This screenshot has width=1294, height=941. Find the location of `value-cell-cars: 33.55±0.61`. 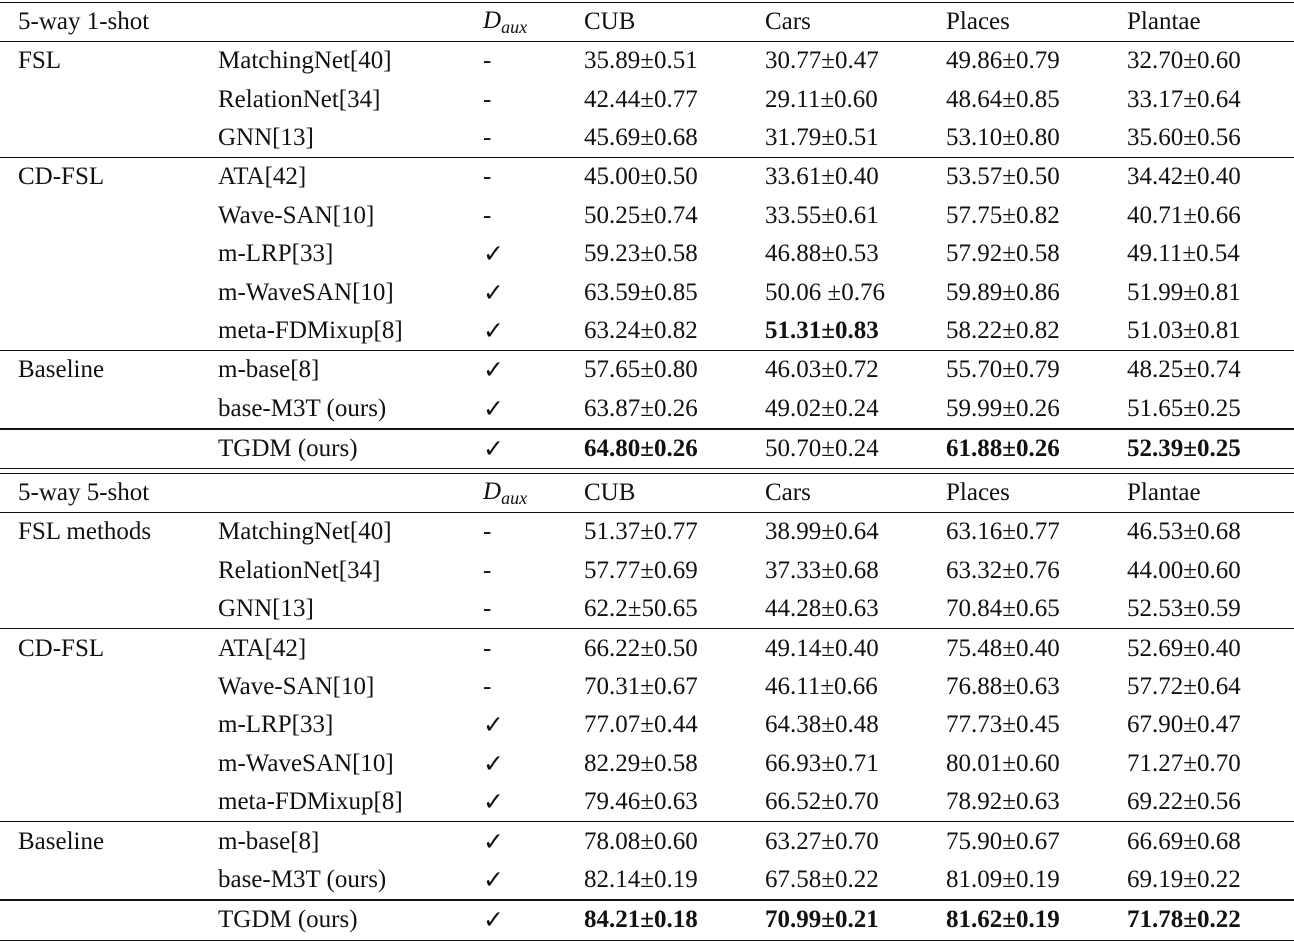

value-cell-cars: 33.55±0.61 is located at coordinates (822, 215).